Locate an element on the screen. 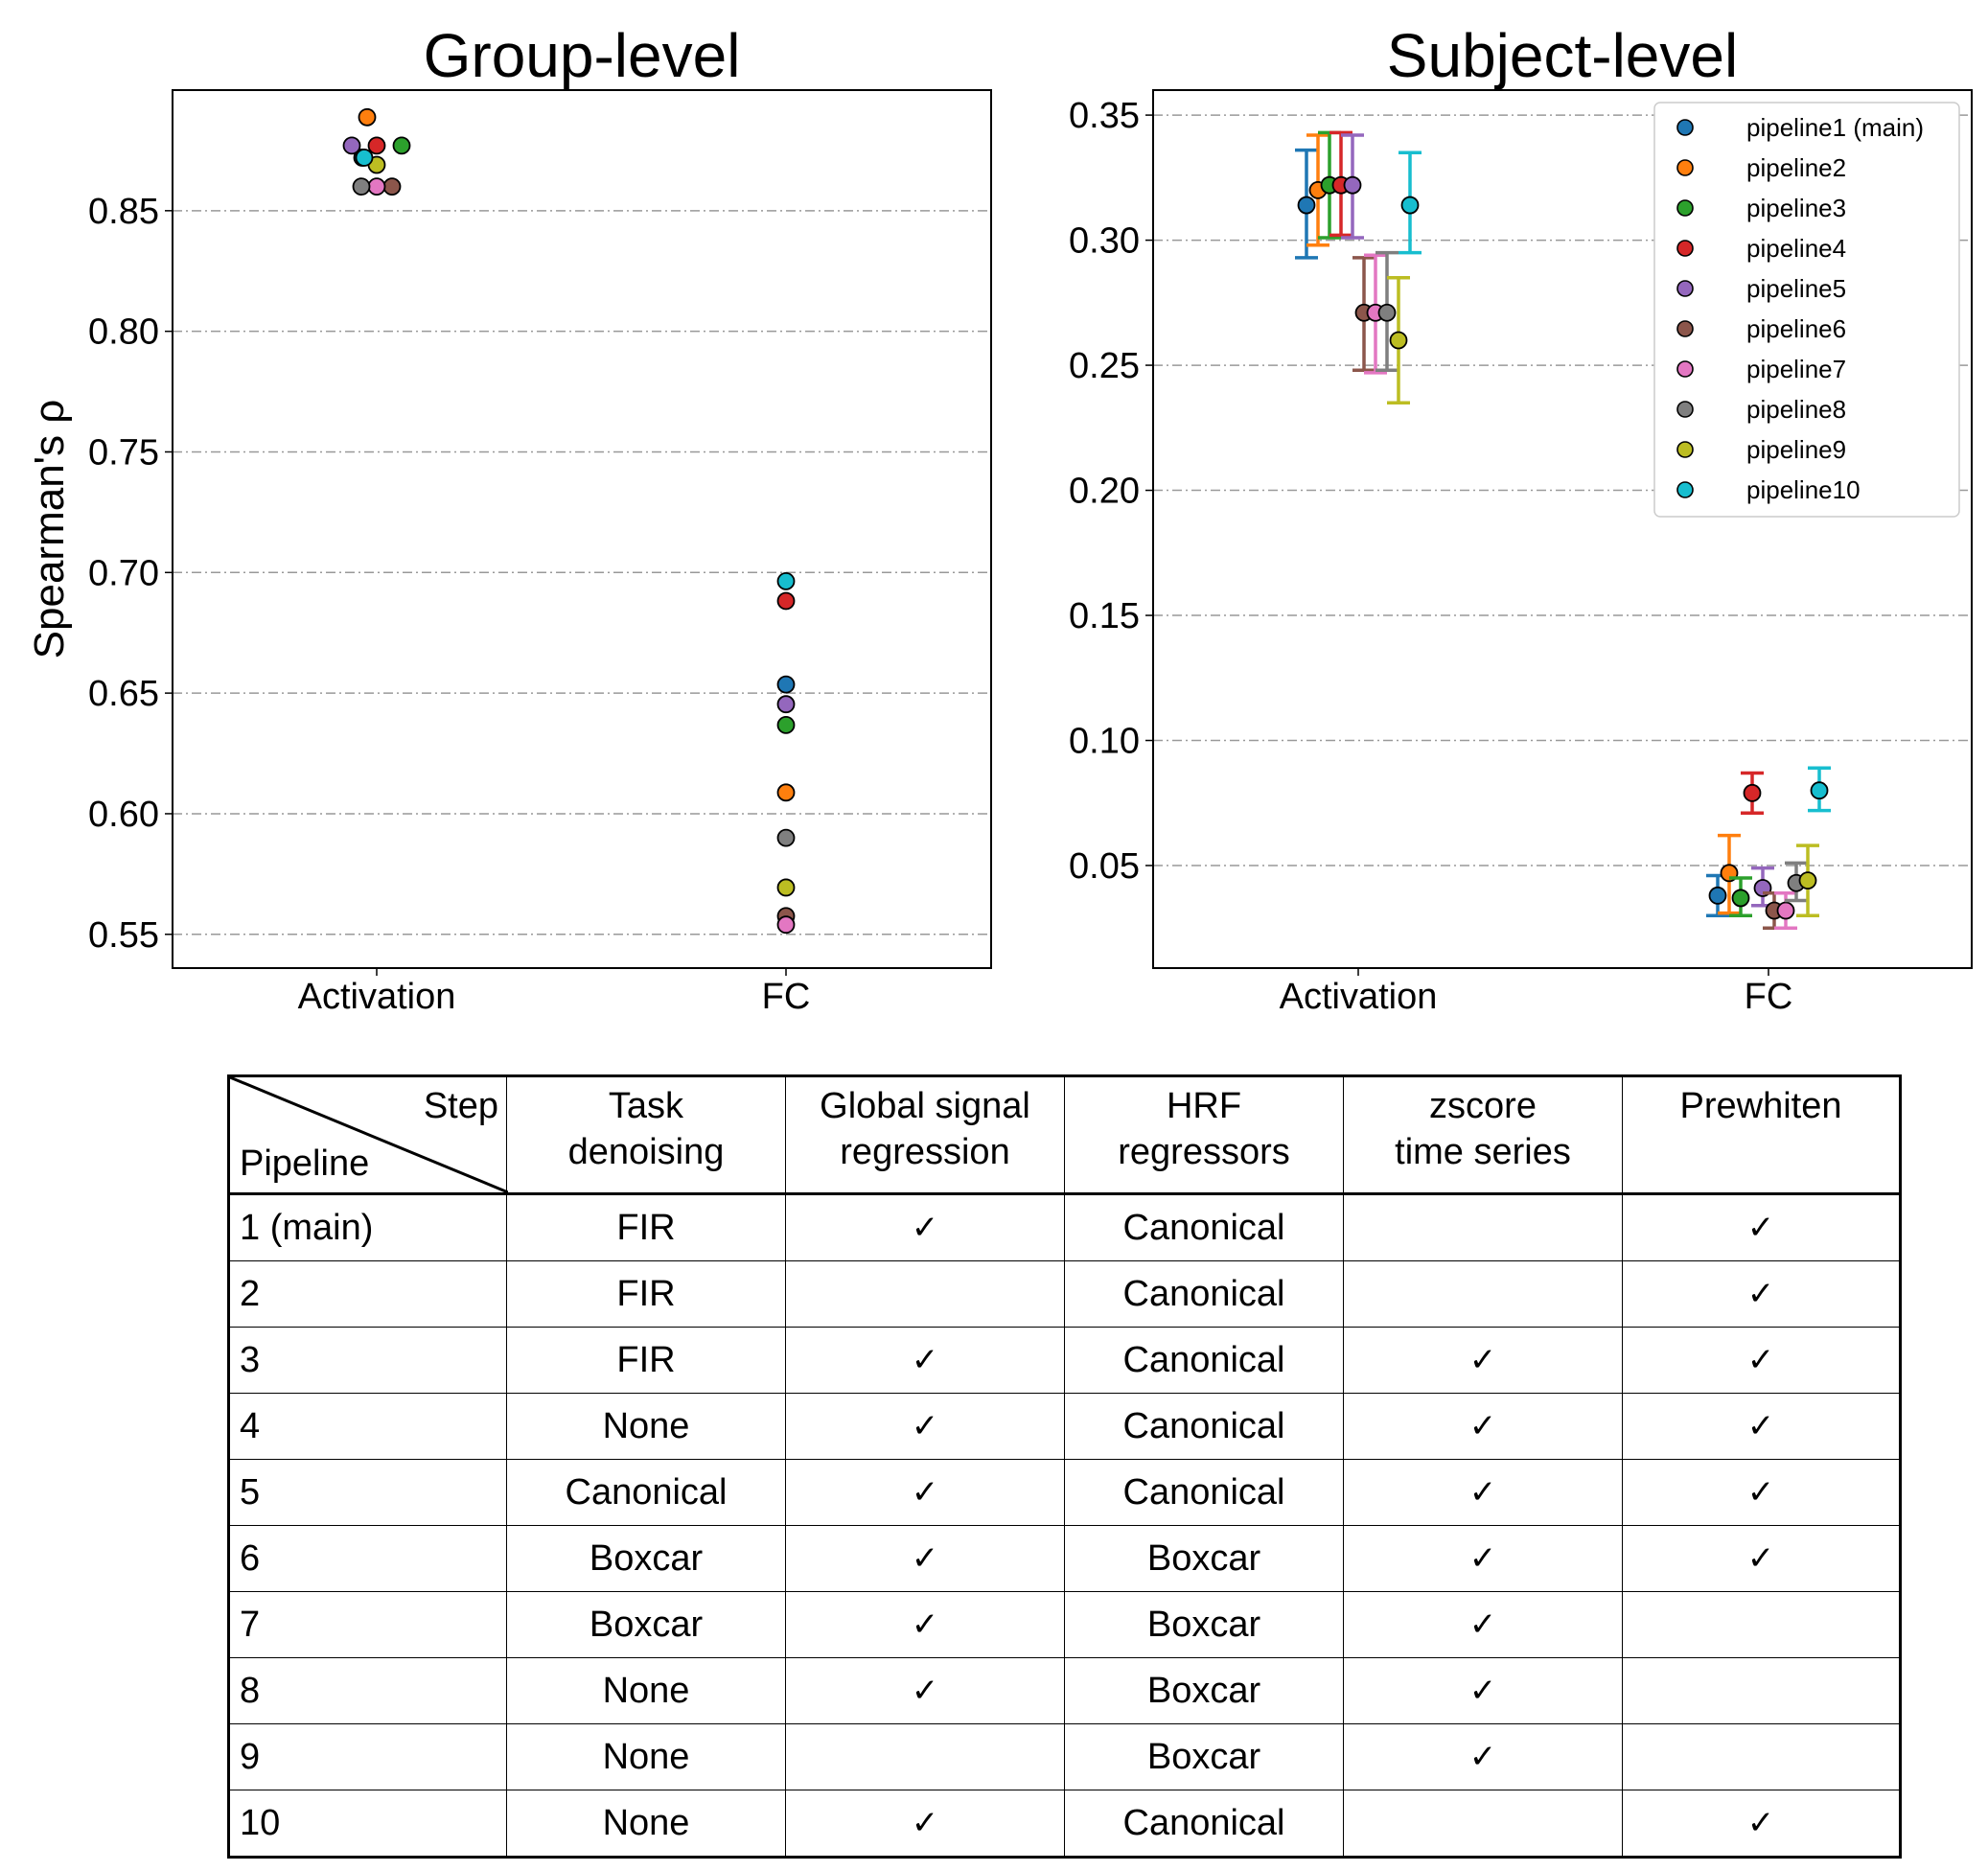 This screenshot has width=1988, height=1871. header-task-denoising: Task denoising is located at coordinates (646, 1135).